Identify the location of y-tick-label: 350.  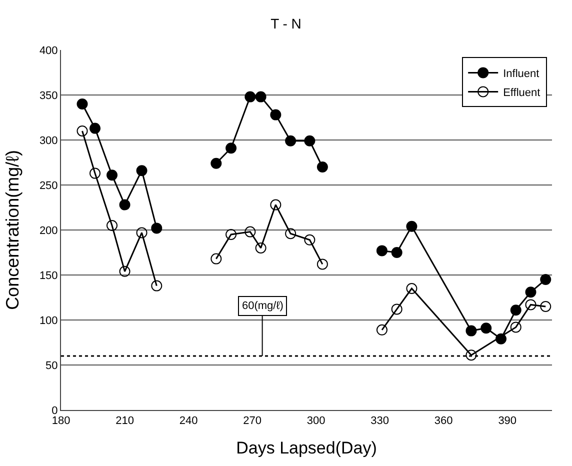
(48, 96).